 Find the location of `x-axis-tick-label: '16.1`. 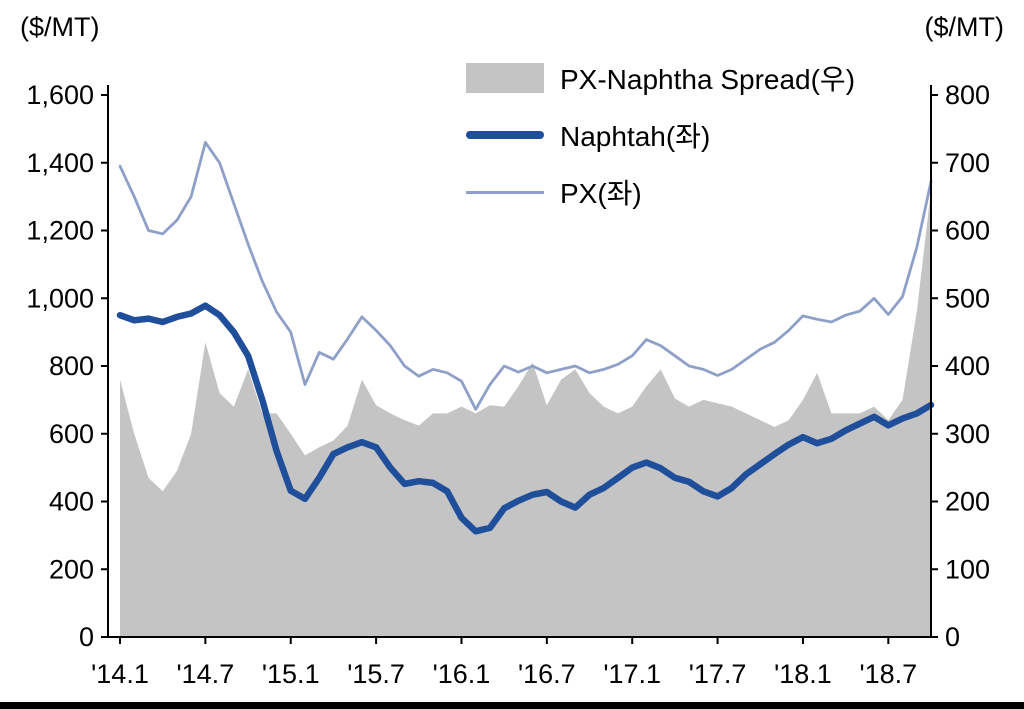

x-axis-tick-label: '16.1 is located at coordinates (462, 674).